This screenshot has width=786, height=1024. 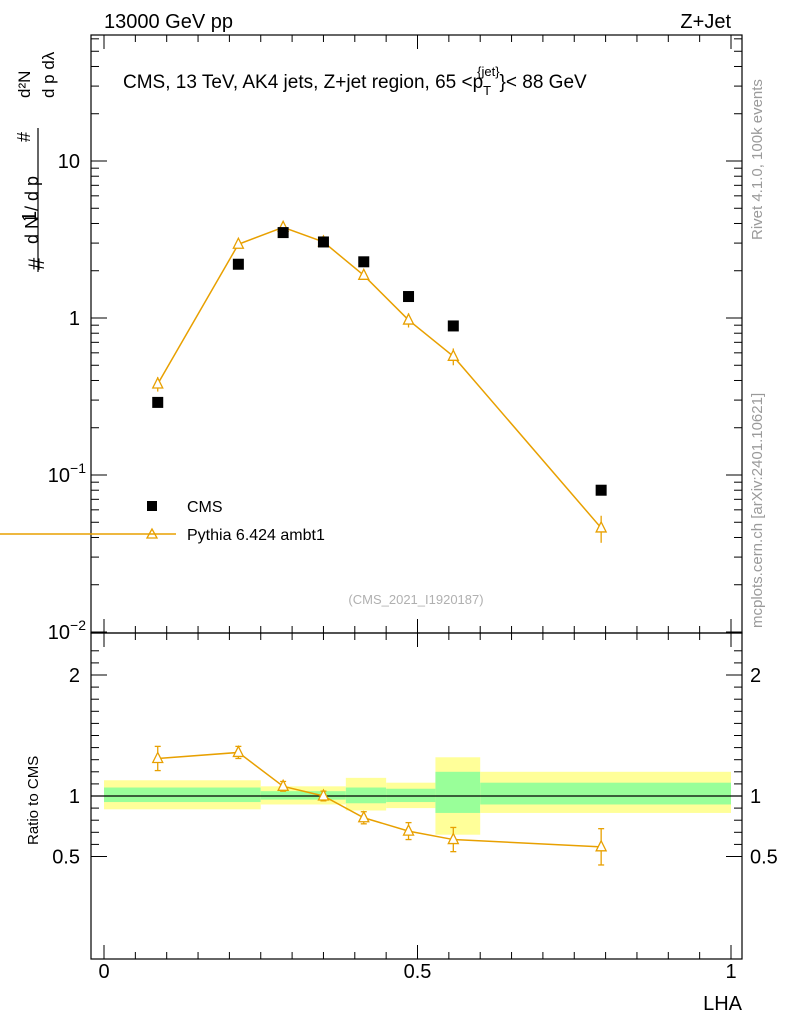 What do you see at coordinates (67, 473) in the screenshot?
I see `main-y-tick-label: 10⁻¹` at bounding box center [67, 473].